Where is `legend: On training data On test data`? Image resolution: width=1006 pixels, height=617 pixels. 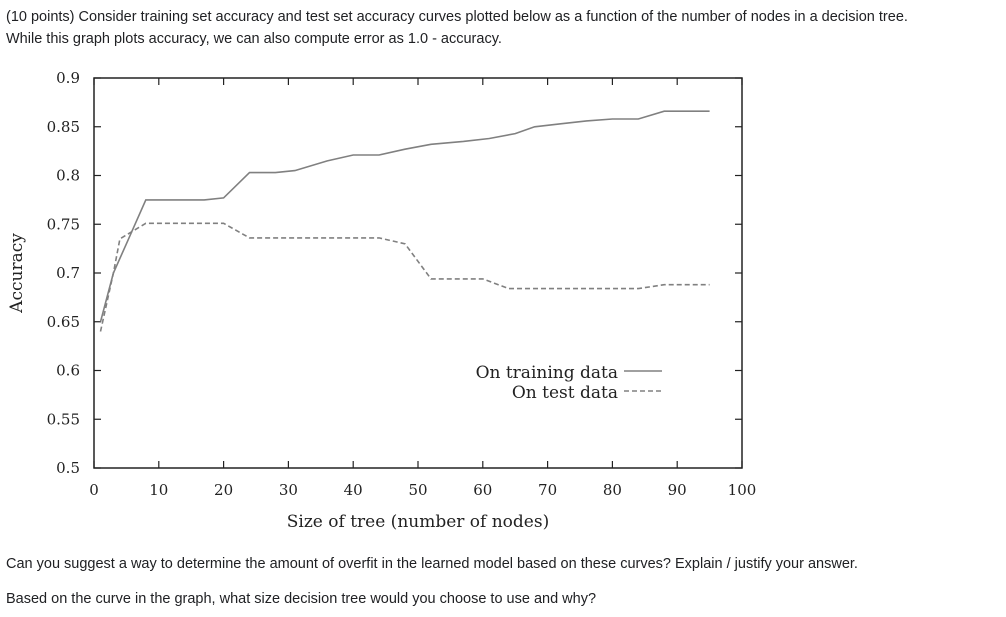
legend: On training data On test data is located at coordinates (569, 383).